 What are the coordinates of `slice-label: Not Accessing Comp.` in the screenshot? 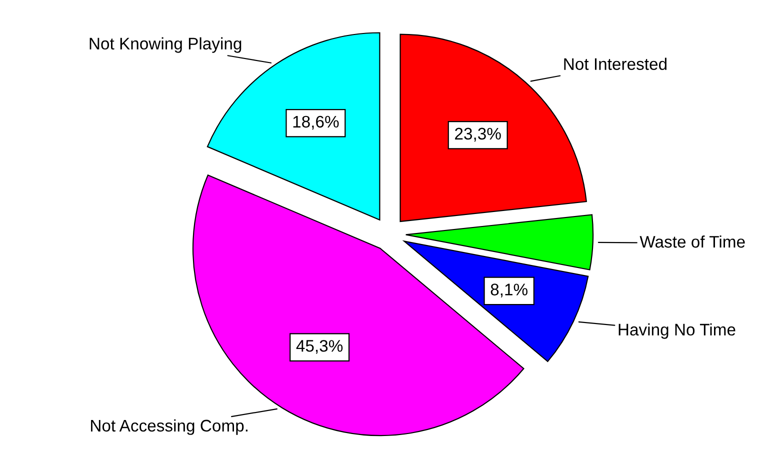 It's located at (169, 427).